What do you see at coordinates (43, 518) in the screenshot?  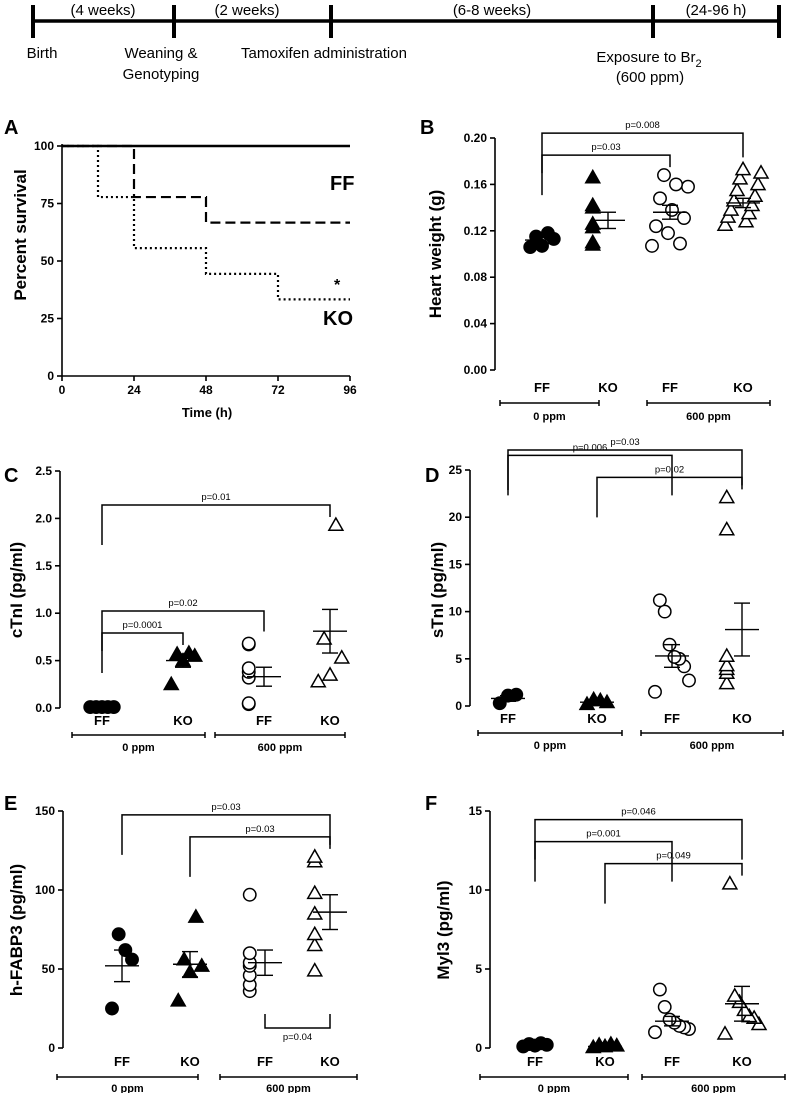 I see `y-tick-label: 2.0` at bounding box center [43, 518].